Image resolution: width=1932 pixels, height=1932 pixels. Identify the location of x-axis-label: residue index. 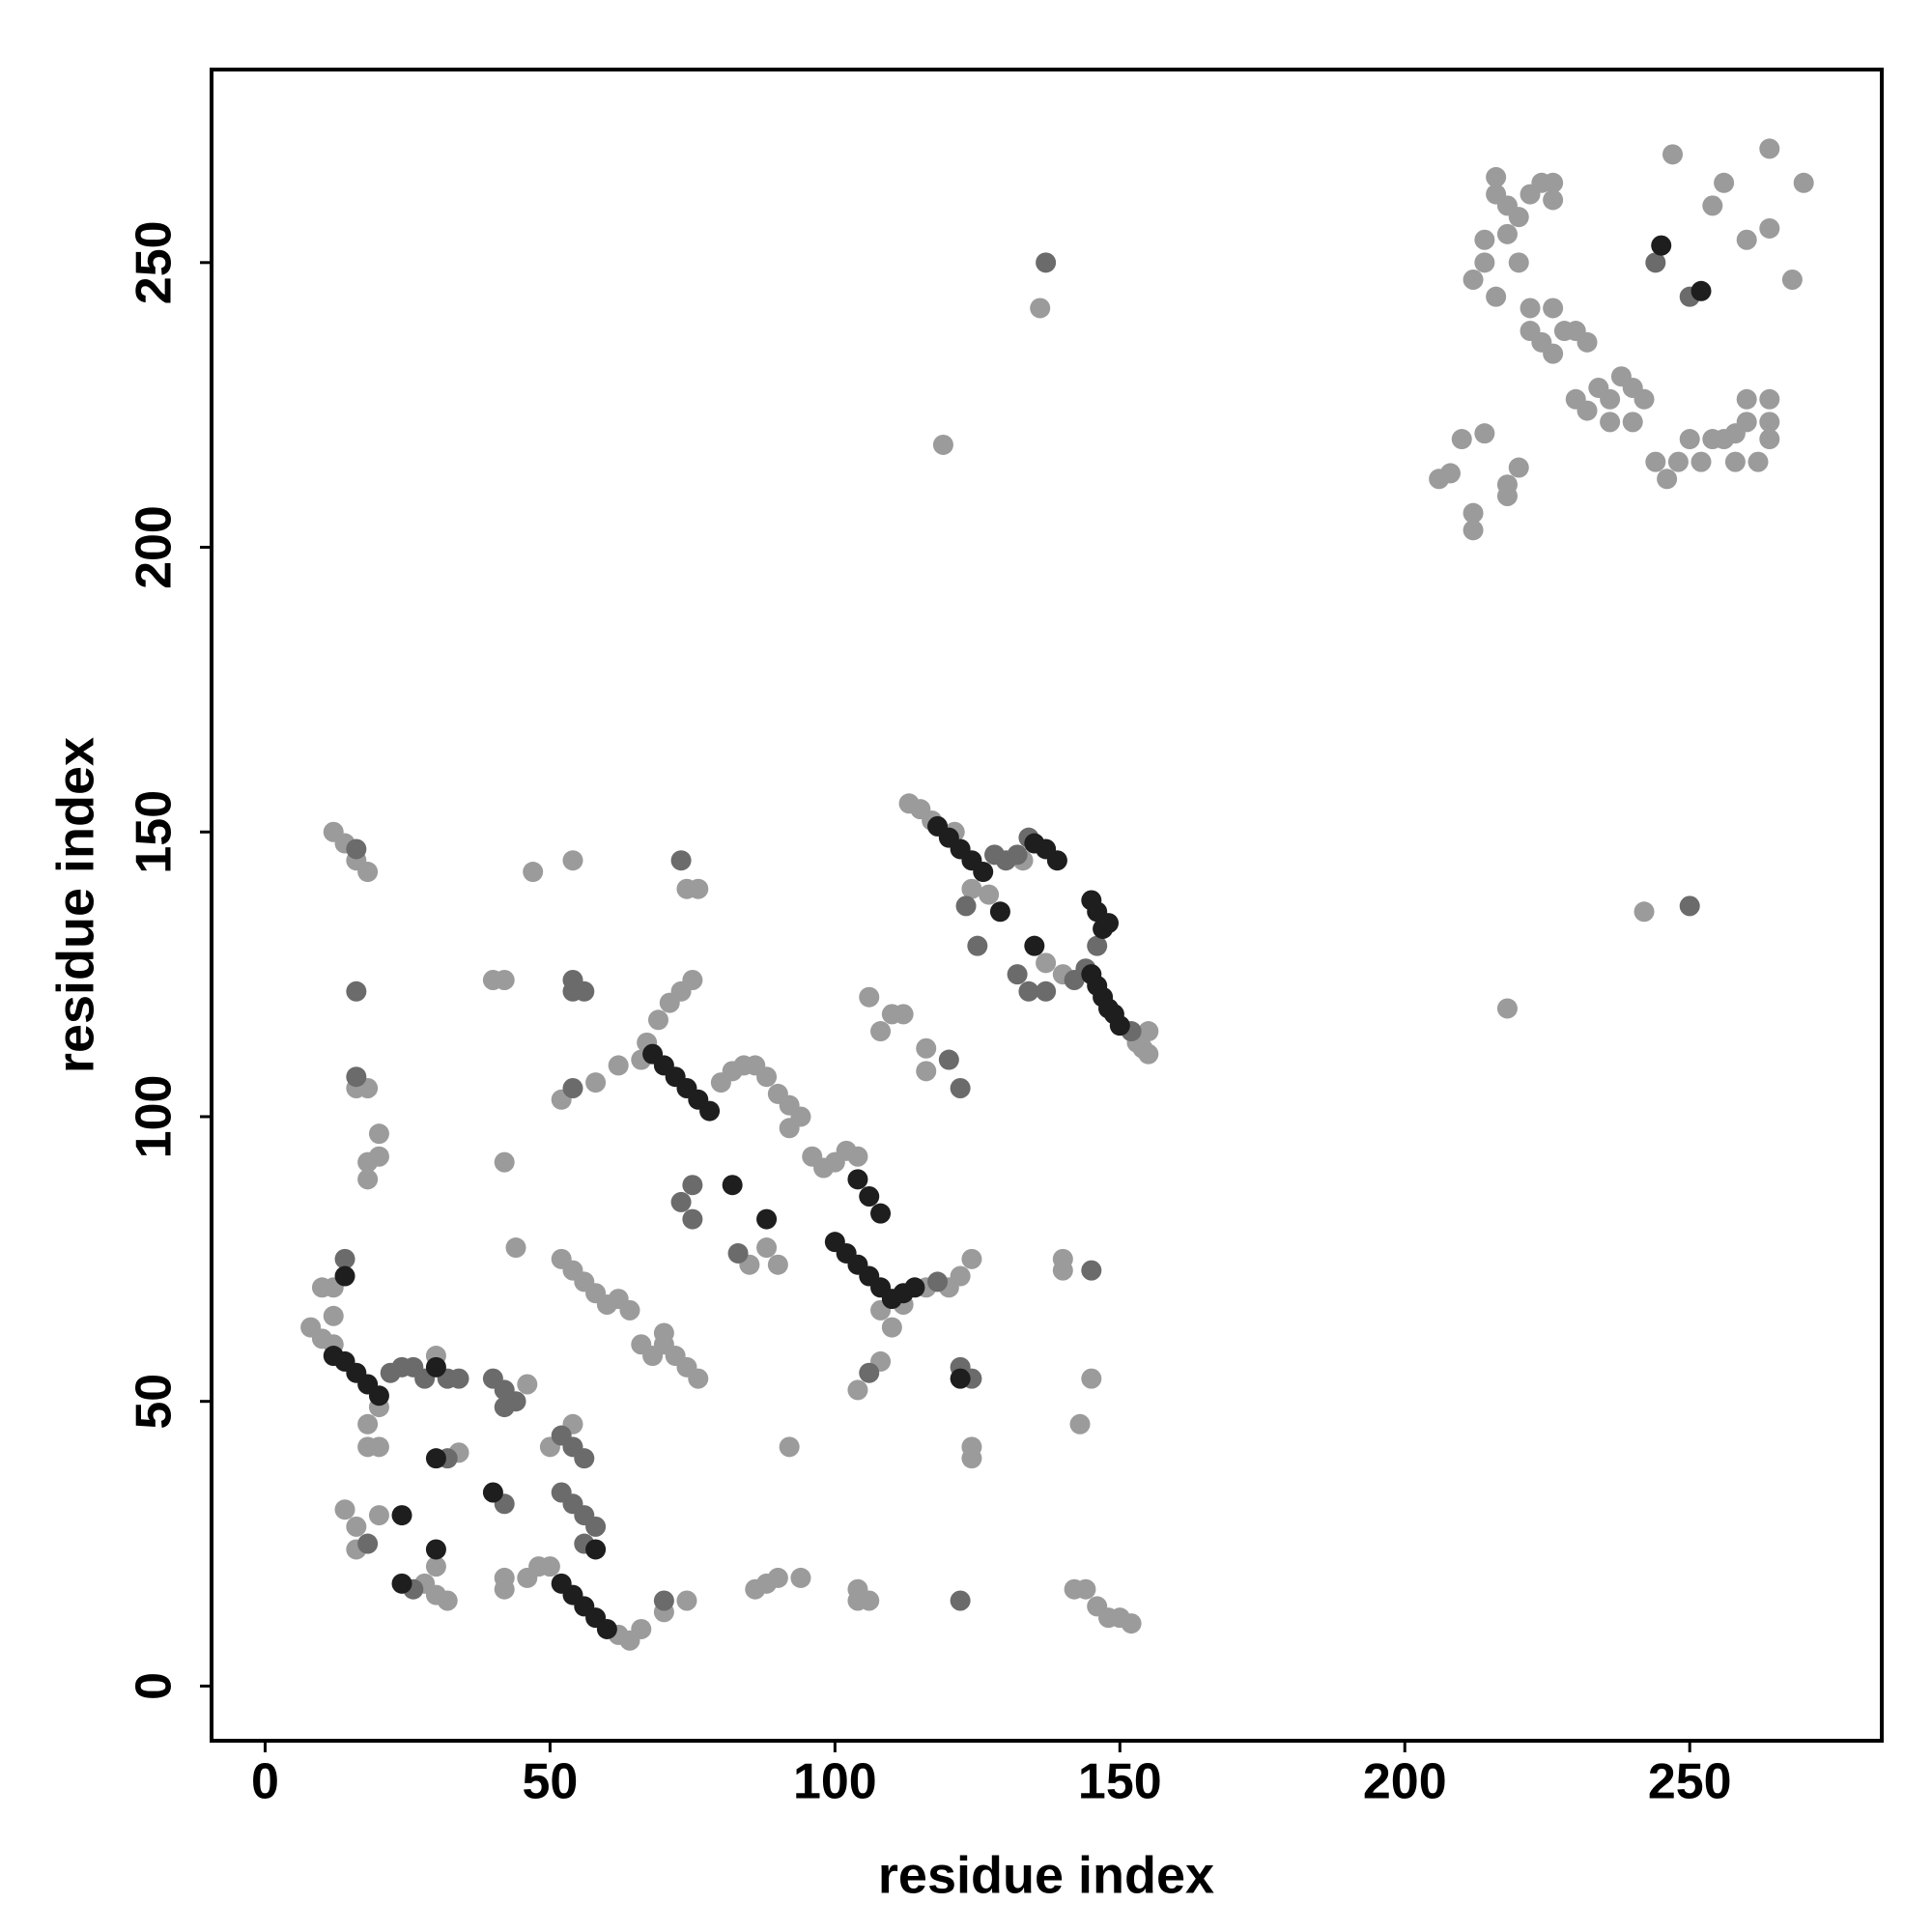
(1046, 1875).